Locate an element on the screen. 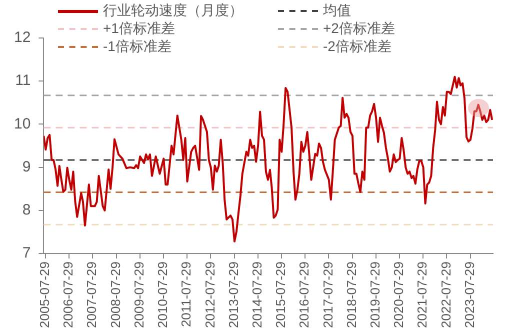  x-tick-label: 2019-07-29 is located at coordinates (374, 295).